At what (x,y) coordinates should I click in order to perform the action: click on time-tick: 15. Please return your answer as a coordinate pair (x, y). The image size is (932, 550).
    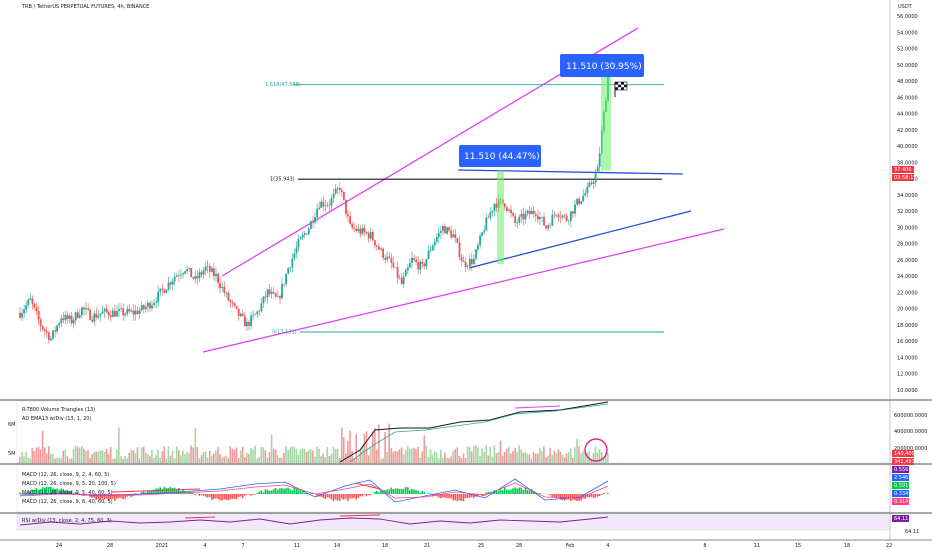
    Looking at the image, I should click on (798, 546).